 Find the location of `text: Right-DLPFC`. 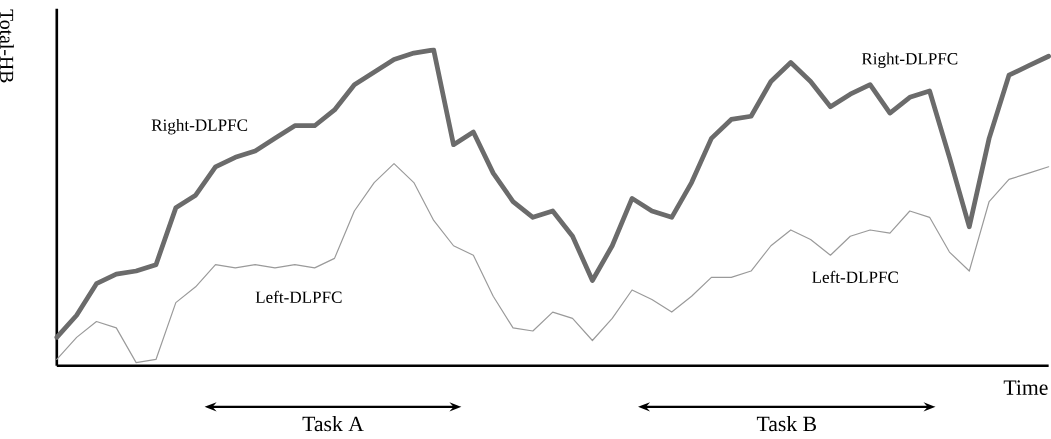

text: Right-DLPFC is located at coordinates (909, 60).